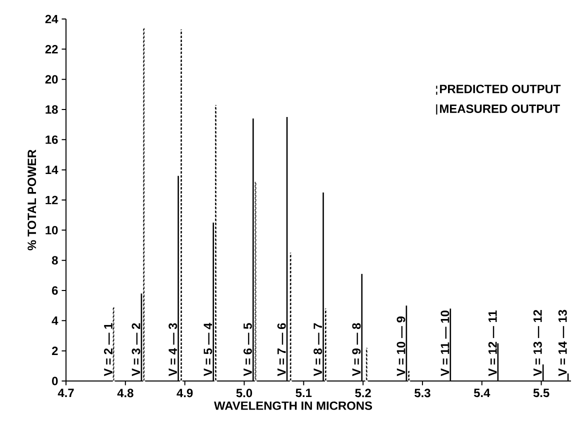  Describe the element at coordinates (55, 290) in the screenshot. I see `y-tick-label: 6` at that location.